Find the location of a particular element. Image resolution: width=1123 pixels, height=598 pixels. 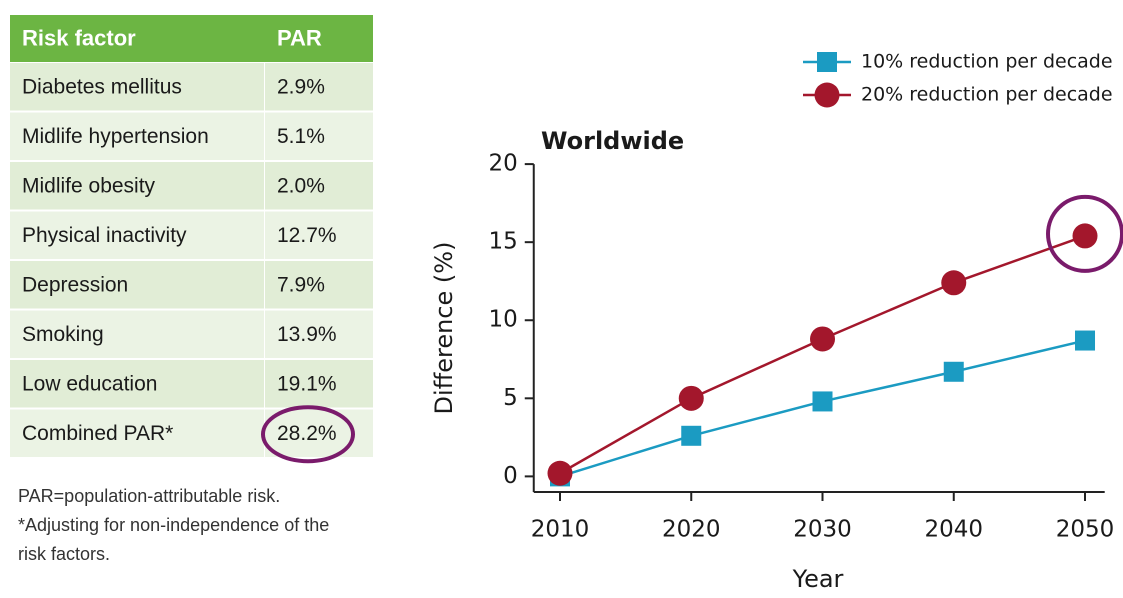

x-tick-label: 2010 is located at coordinates (560, 530).